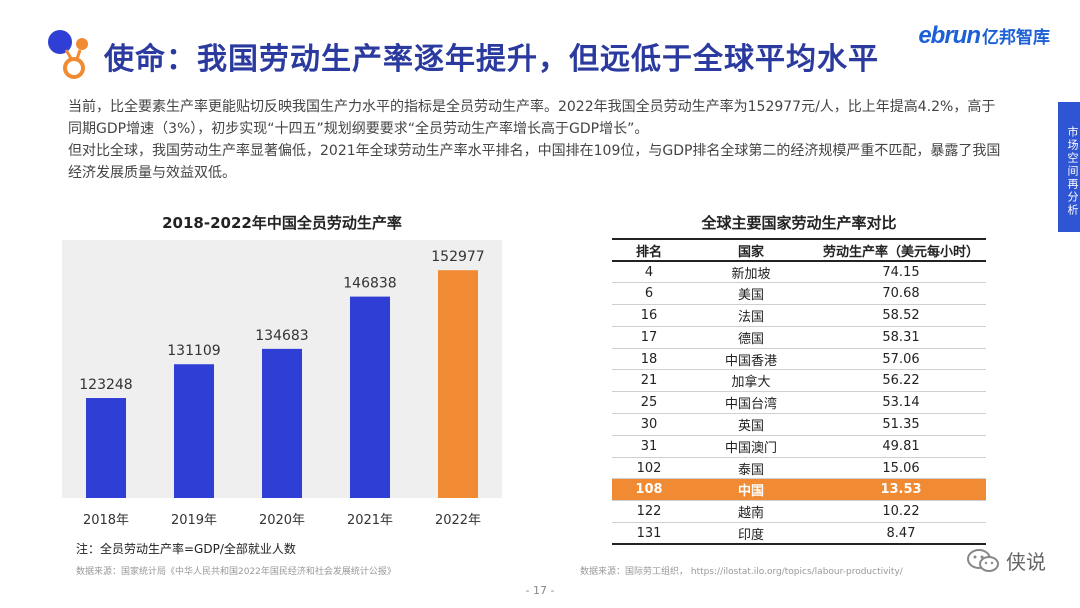 Image resolution: width=1080 pixels, height=608 pixels. I want to click on cell-country: 越南, so click(751, 512).